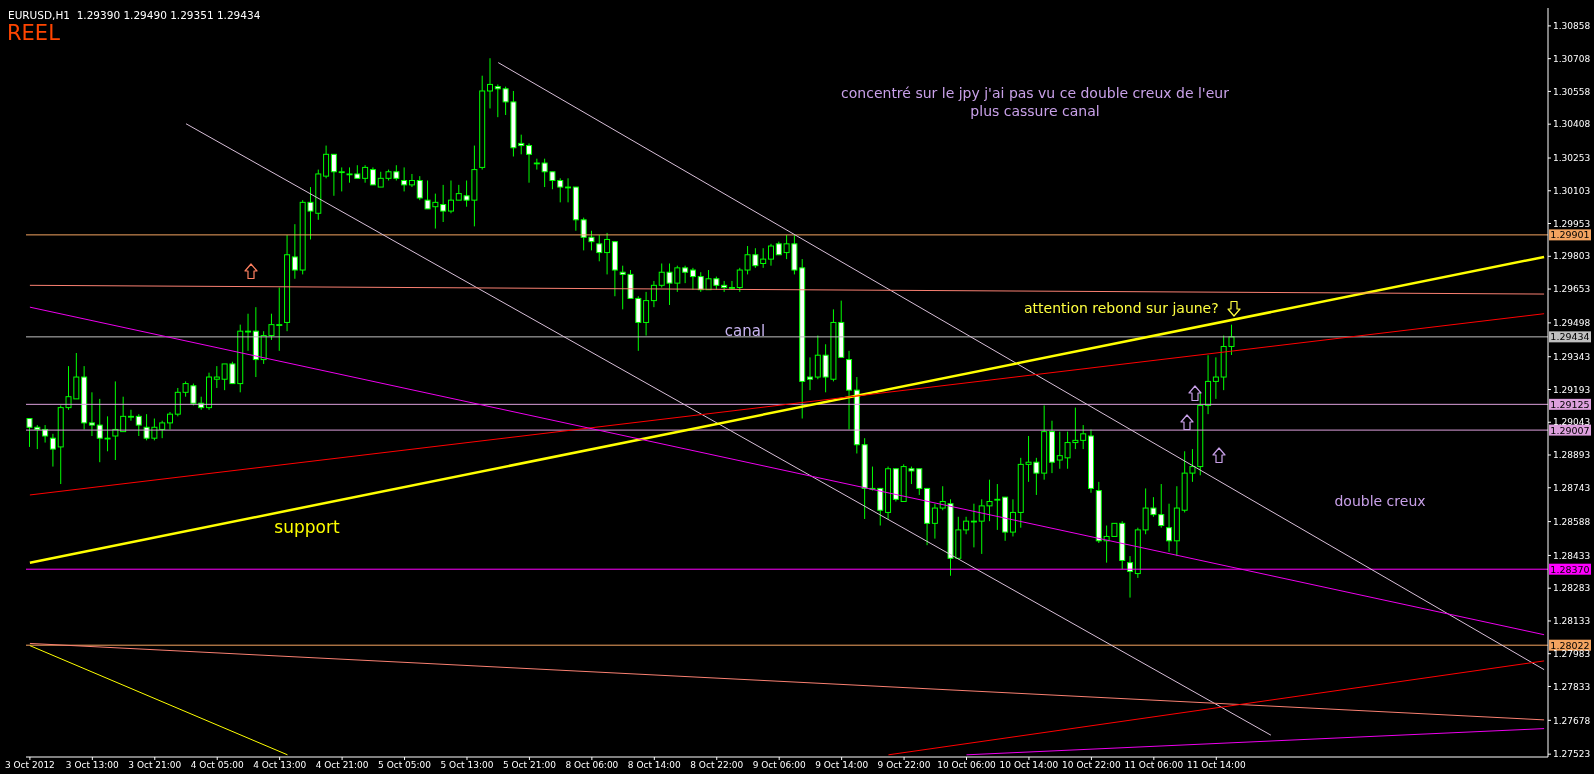 The height and width of the screenshot is (774, 1594). Describe the element at coordinates (1035, 102) in the screenshot. I see `annotation: concentré sur le jpy j'ai pas vu ce double creux de l'eur plus cassure canal` at that location.